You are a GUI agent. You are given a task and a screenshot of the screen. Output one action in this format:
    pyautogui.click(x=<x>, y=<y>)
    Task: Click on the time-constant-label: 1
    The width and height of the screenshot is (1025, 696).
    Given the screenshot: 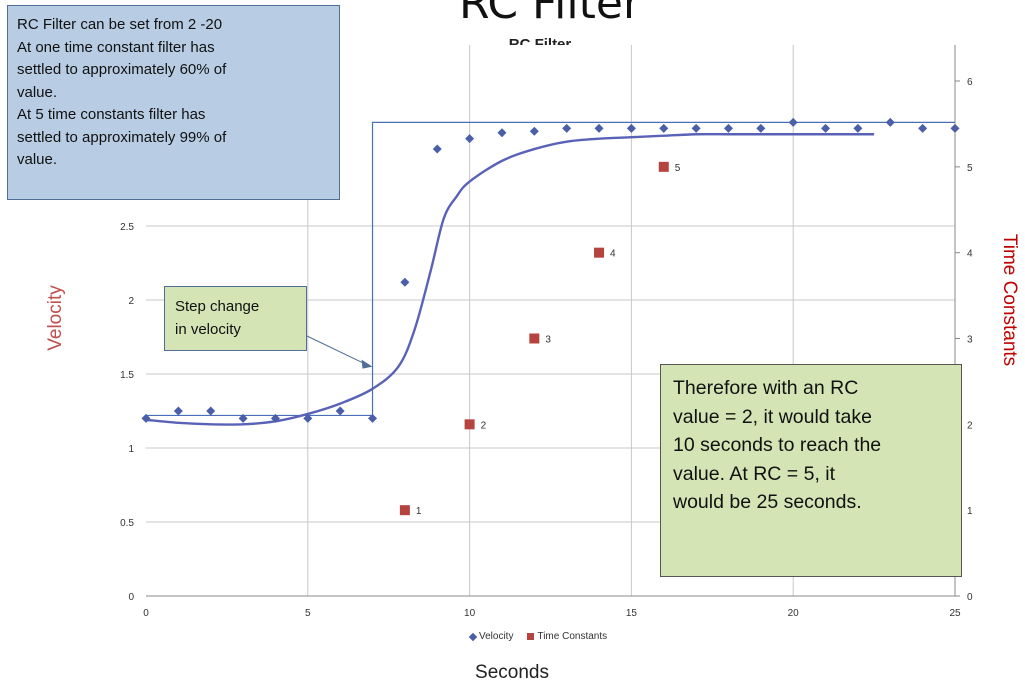 What is the action you would take?
    pyautogui.click(x=419, y=511)
    